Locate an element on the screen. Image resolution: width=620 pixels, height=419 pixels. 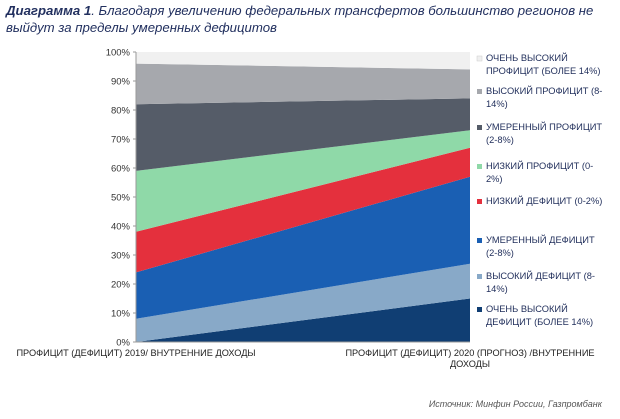
y-tick-label: 40% is located at coordinates (121, 227).